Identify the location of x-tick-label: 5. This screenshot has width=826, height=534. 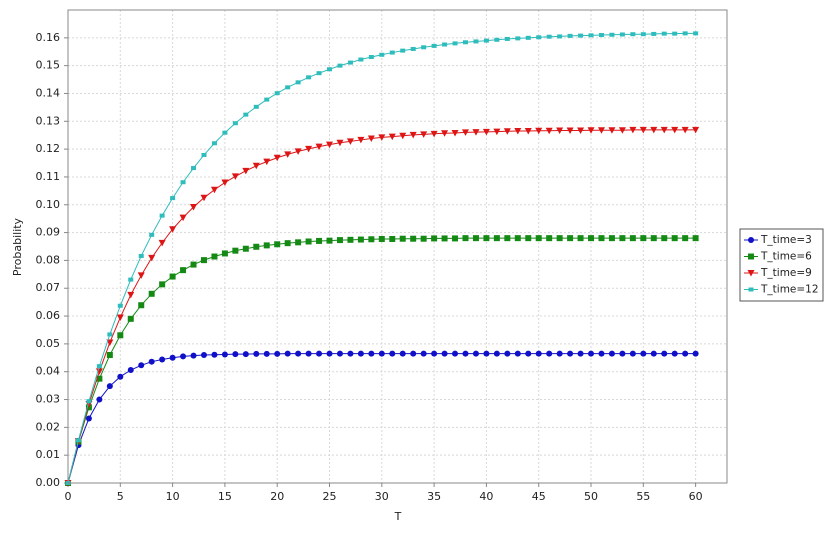
(120, 496).